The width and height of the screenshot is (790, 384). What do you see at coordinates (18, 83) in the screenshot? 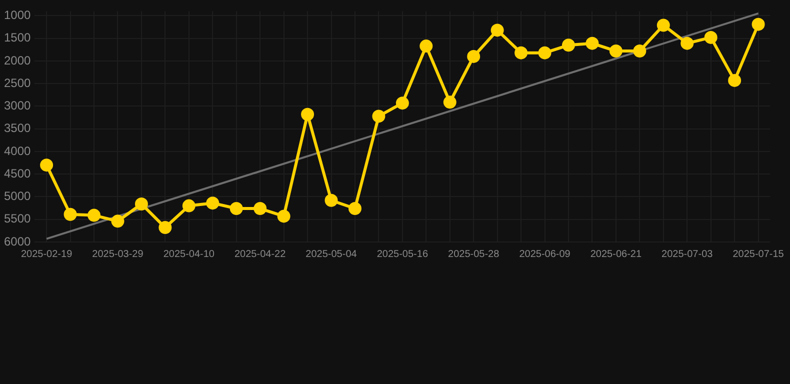
I see `y-tick-label: 2500` at bounding box center [18, 83].